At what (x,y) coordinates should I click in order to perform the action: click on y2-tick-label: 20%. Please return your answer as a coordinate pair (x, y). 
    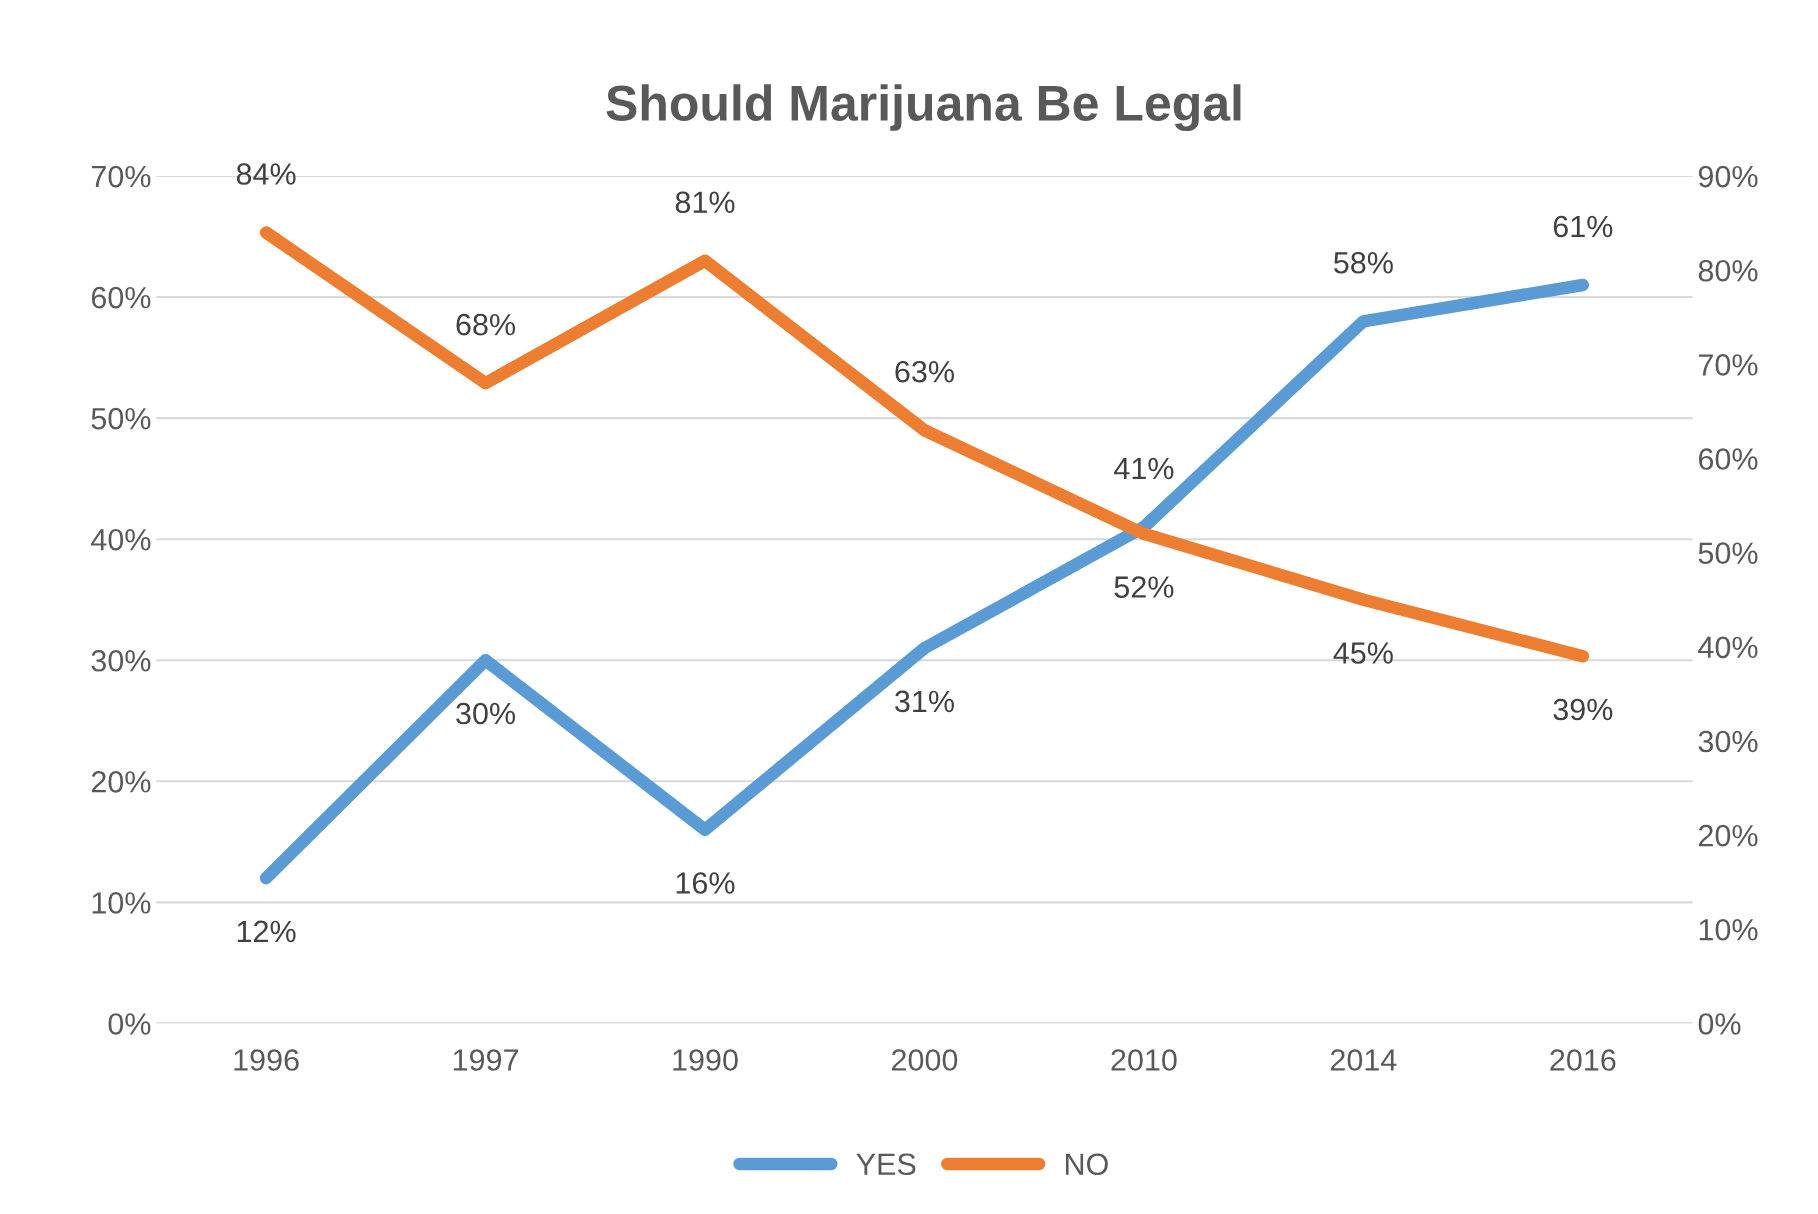
    Looking at the image, I should click on (1728, 835).